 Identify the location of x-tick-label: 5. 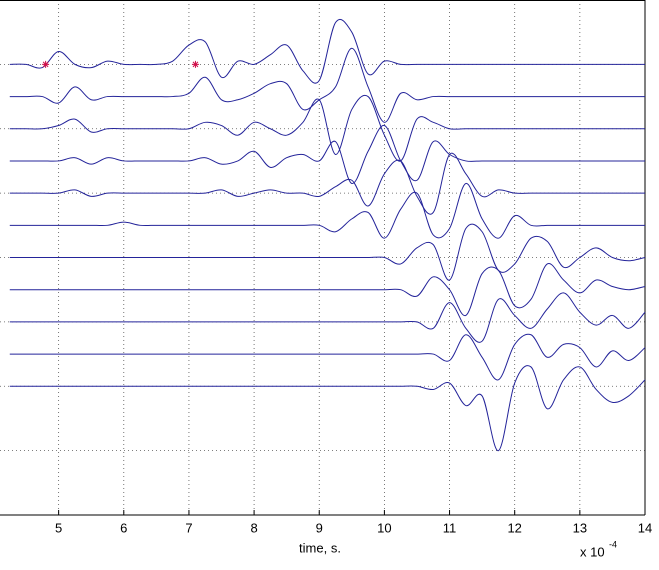
(58, 527).